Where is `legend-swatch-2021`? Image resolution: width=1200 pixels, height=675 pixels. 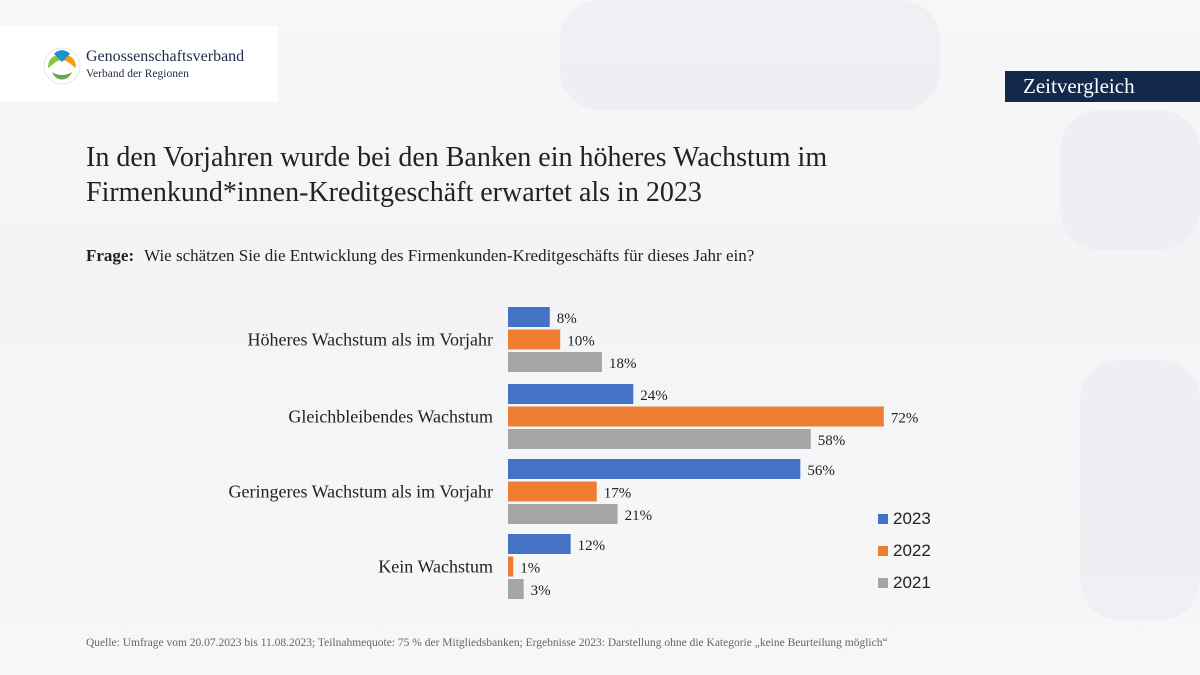 legend-swatch-2021 is located at coordinates (883, 583).